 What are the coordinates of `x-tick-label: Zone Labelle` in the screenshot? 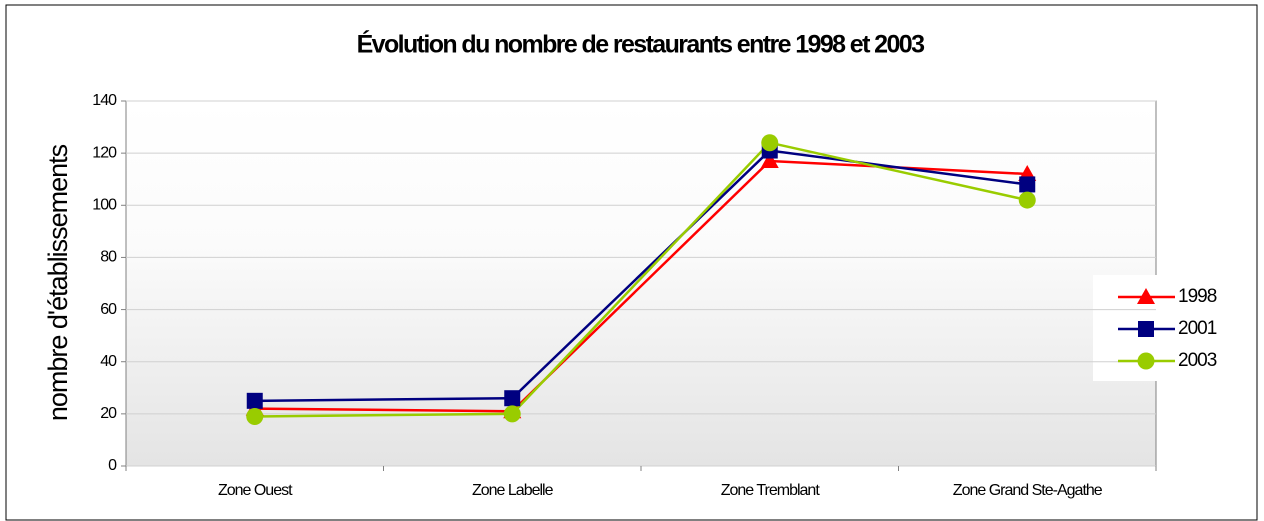 It's located at (513, 490).